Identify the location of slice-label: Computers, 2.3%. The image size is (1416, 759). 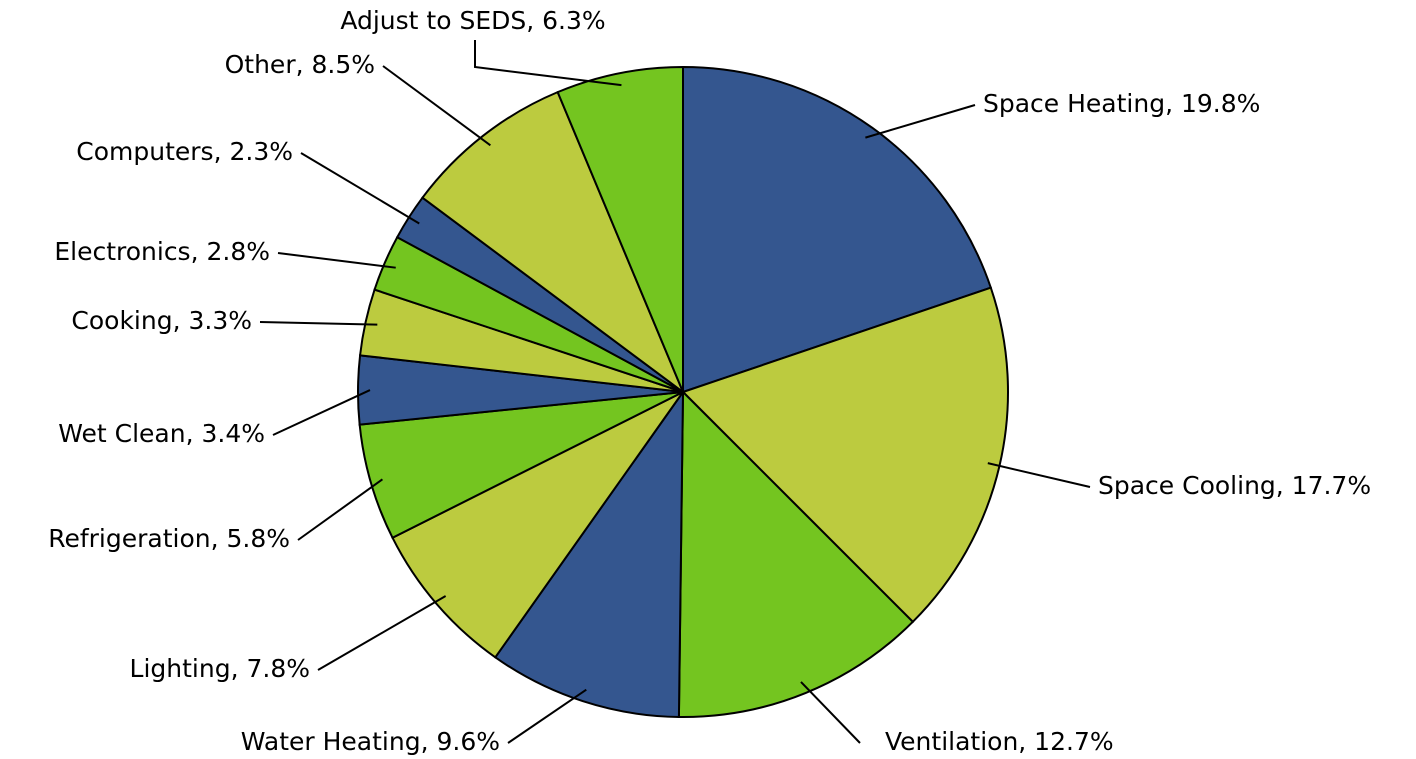
(184, 151).